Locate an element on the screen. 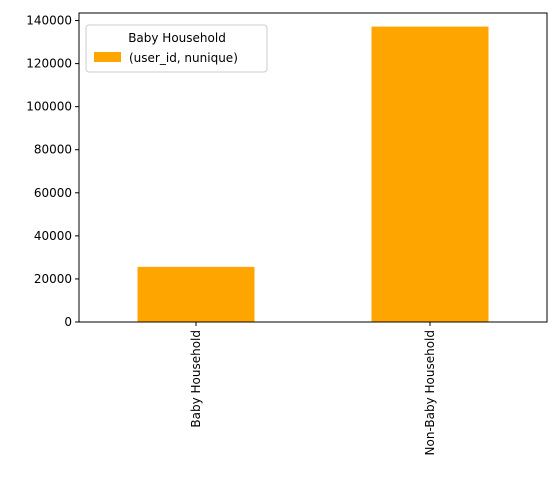 The image size is (556, 487). y-tick-label: 40000 is located at coordinates (53, 236).